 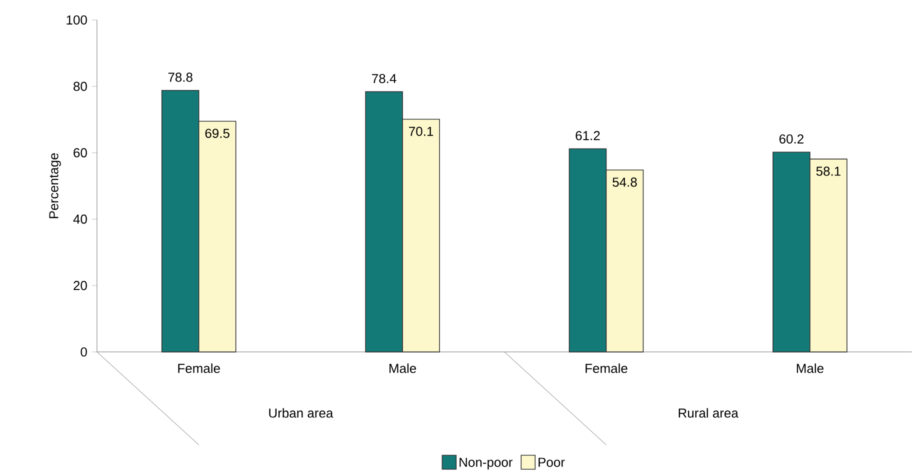 I want to click on data-label: 61.2, so click(x=588, y=135).